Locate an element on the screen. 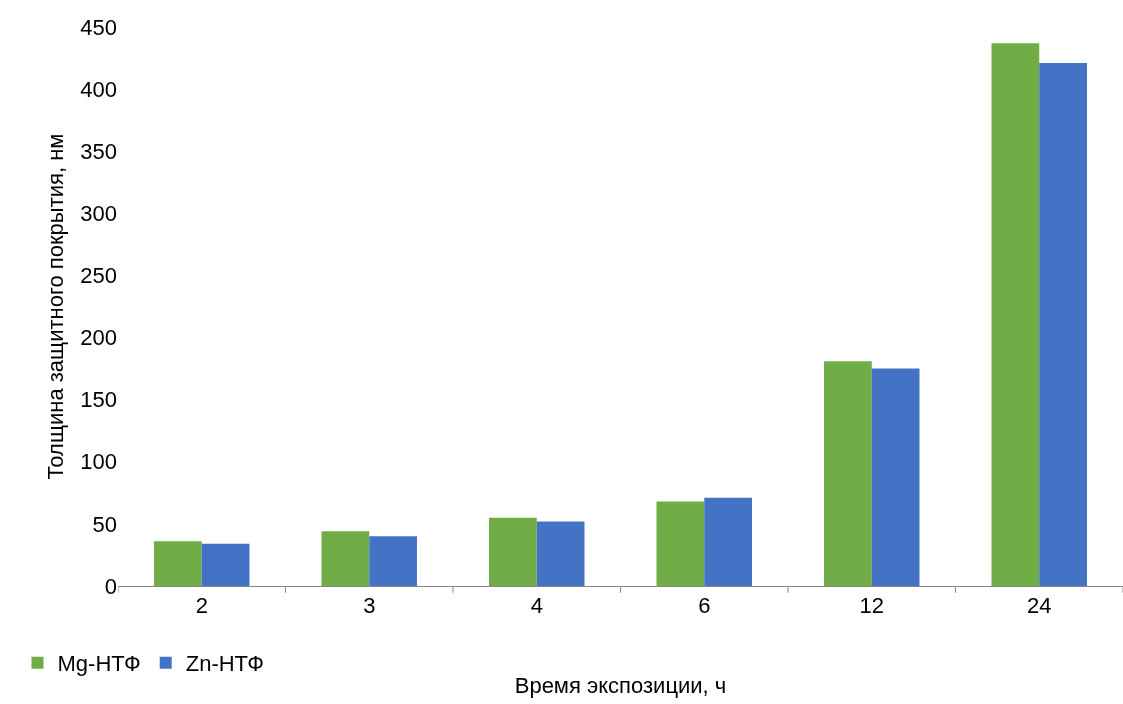 This screenshot has height=704, width=1123. y-axis-title: Толщина защитного покрытия, нм is located at coordinates (56, 306).